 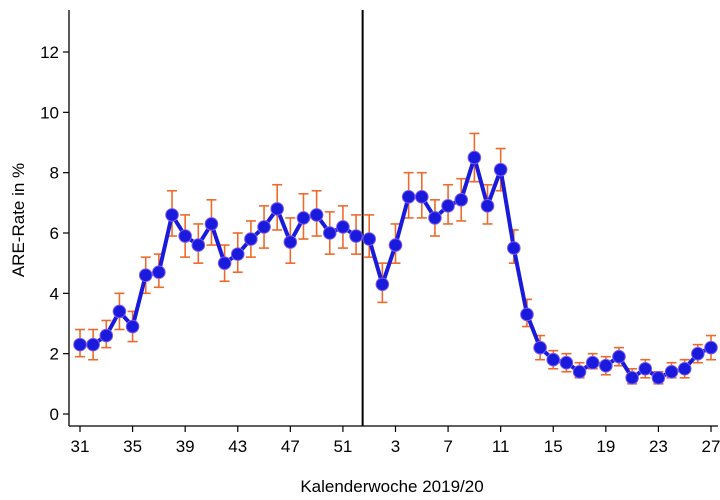 I want to click on y-tick-label: 0, so click(x=54, y=414).